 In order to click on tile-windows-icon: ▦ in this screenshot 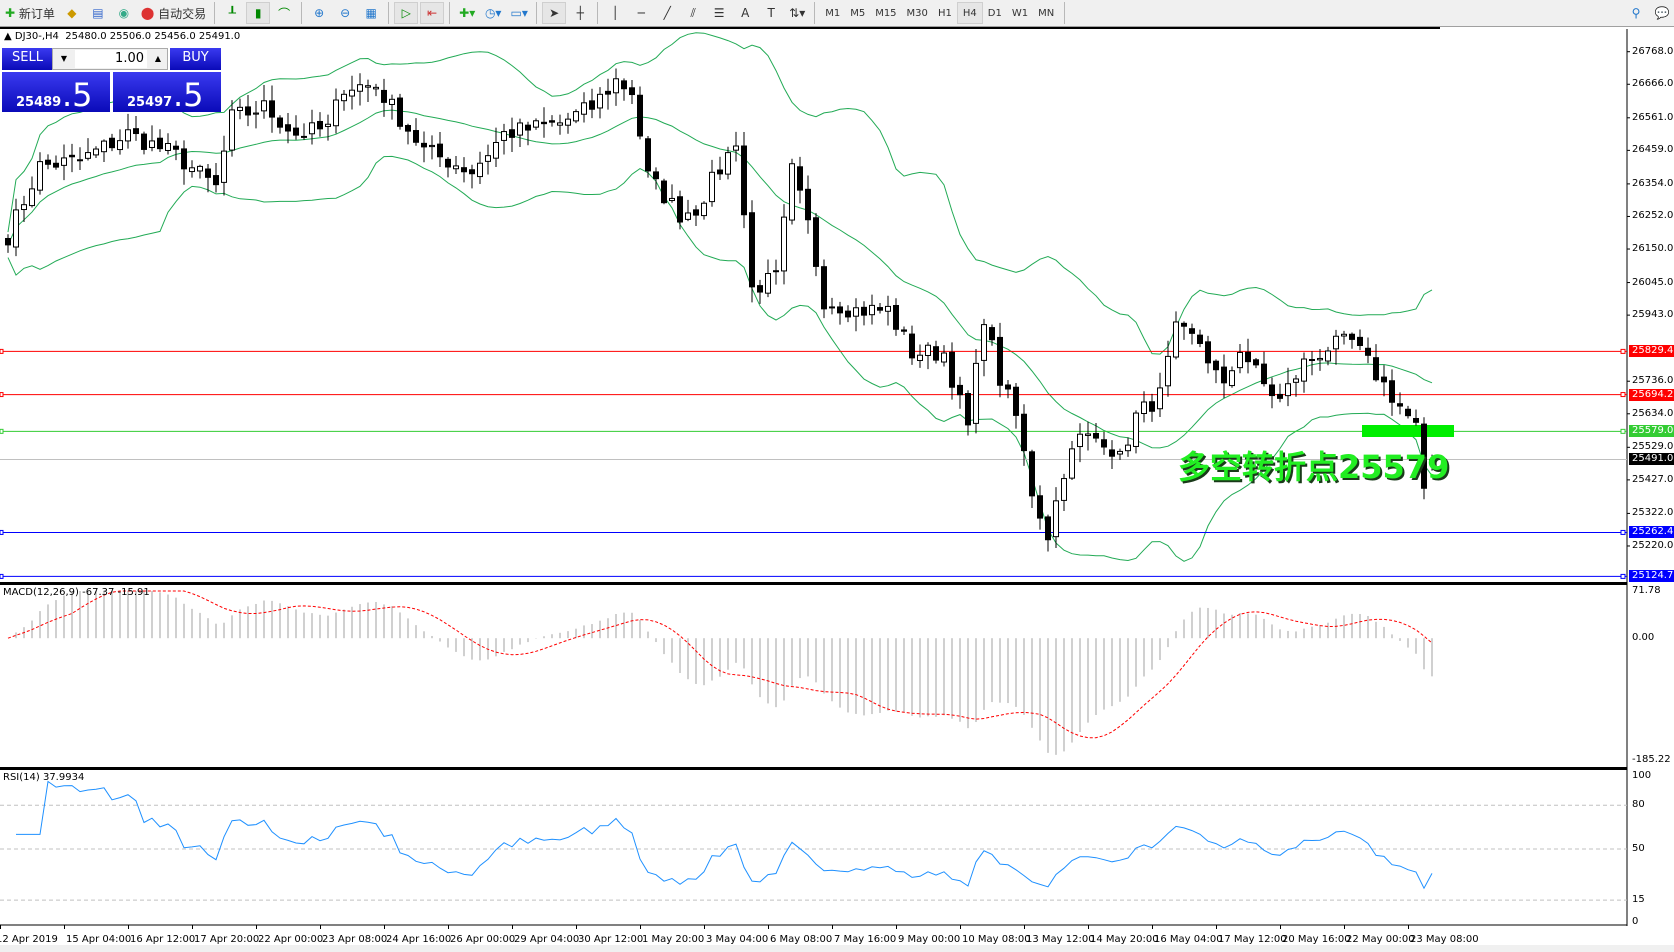, I will do `click(371, 13)`.